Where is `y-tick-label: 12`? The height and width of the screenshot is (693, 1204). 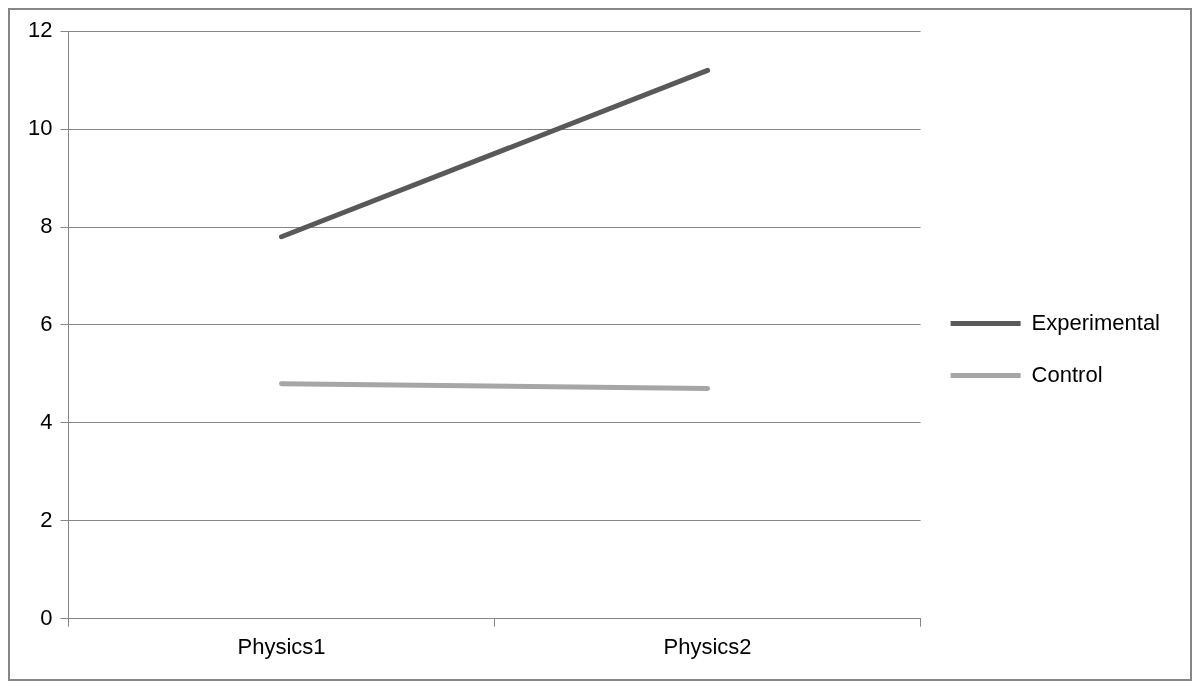 y-tick-label: 12 is located at coordinates (40, 30).